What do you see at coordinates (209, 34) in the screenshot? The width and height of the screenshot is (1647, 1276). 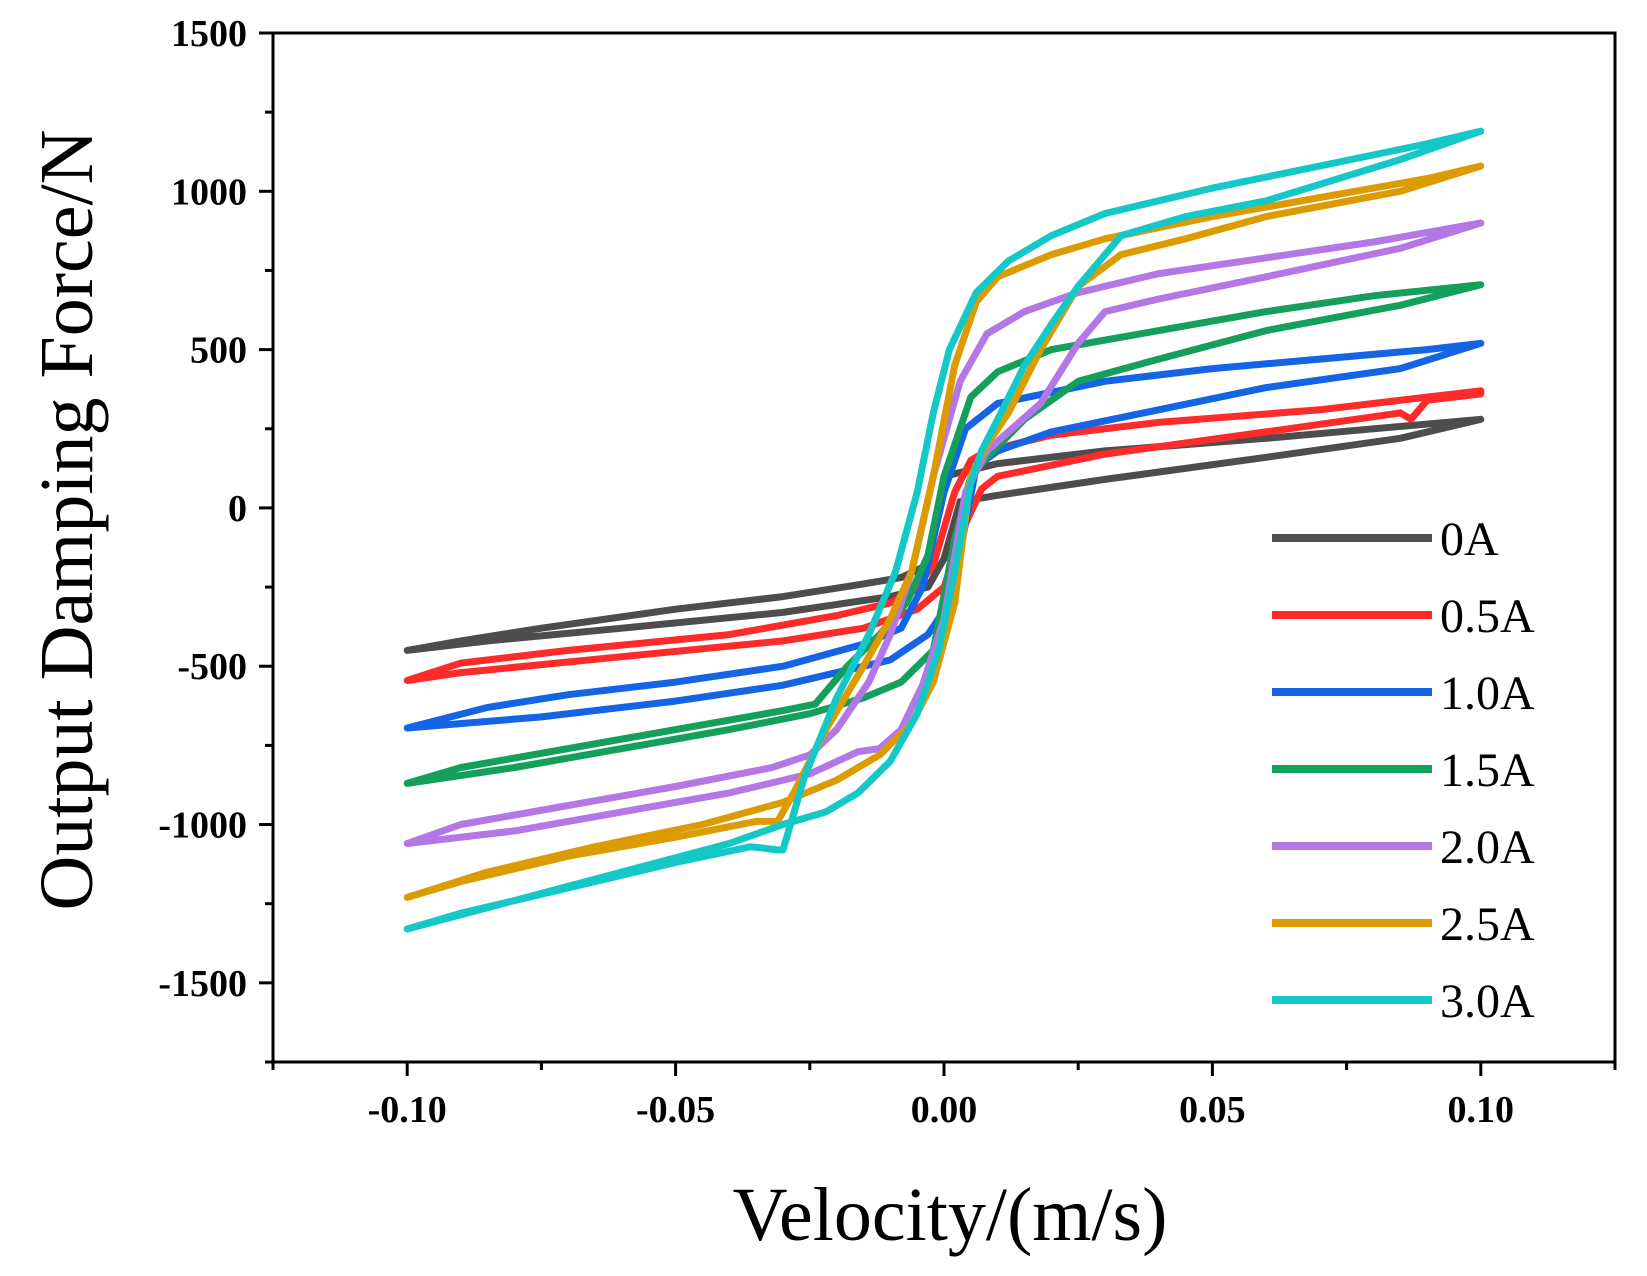 I see `y-tick-label: 1500` at bounding box center [209, 34].